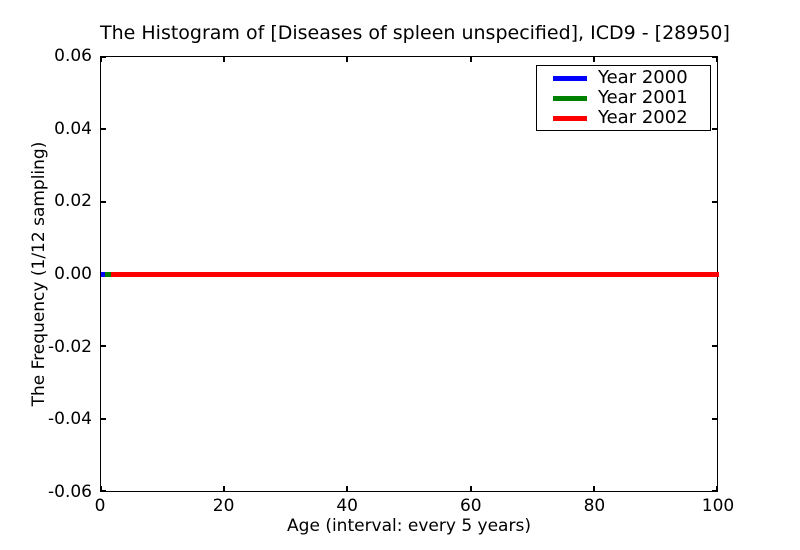 This screenshot has height=550, width=800. I want to click on legend-row: Year 2000, so click(628, 78).